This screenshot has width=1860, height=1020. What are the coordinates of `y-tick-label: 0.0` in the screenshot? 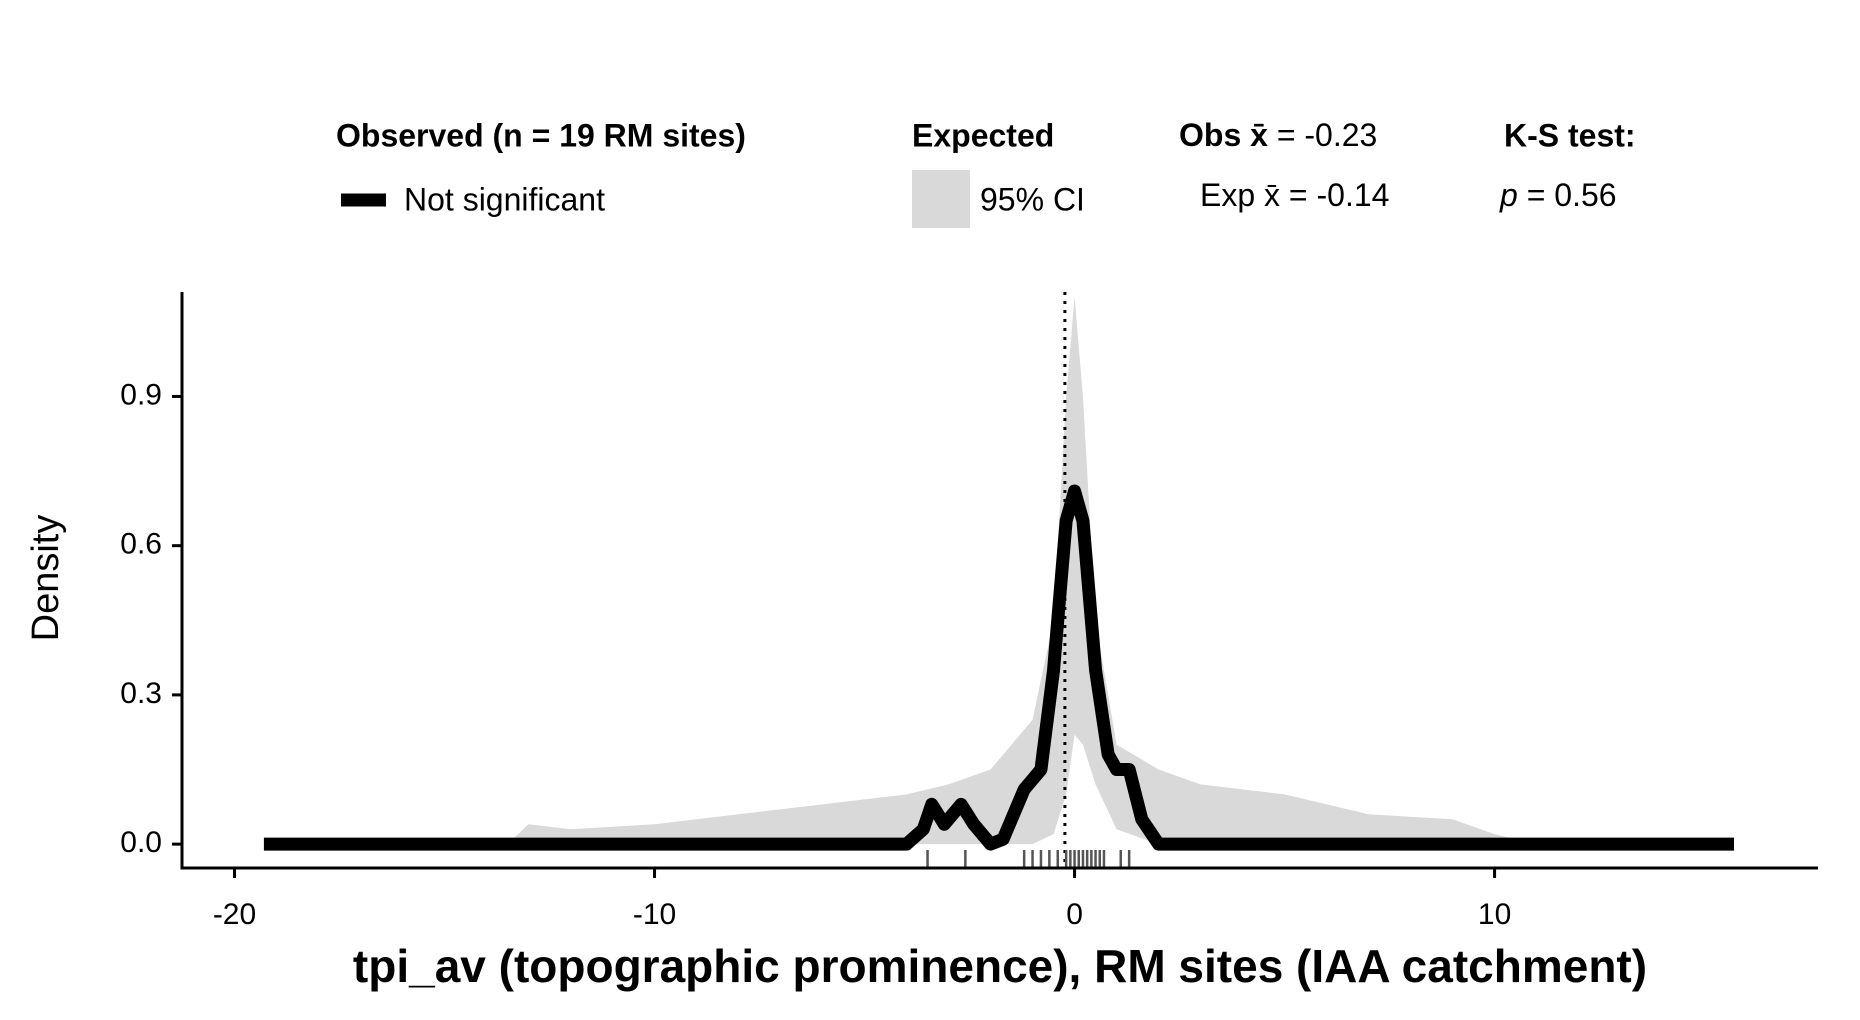 It's located at (141, 842).